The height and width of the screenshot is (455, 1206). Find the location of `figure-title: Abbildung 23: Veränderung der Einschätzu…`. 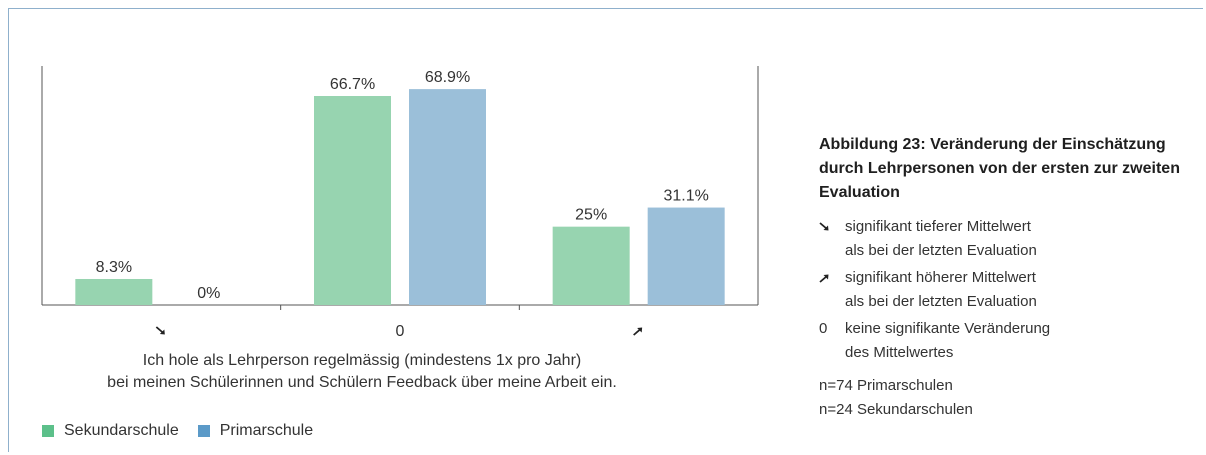

figure-title: Abbildung 23: Veränderung der Einschätzu… is located at coordinates (999, 168).